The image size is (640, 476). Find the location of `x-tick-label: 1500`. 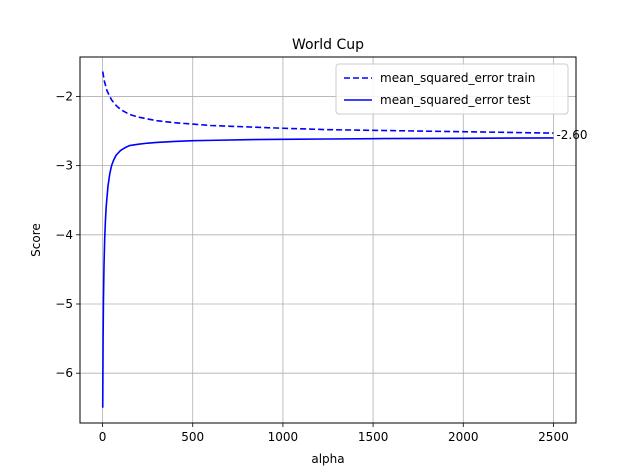

x-tick-label: 1500 is located at coordinates (373, 437).